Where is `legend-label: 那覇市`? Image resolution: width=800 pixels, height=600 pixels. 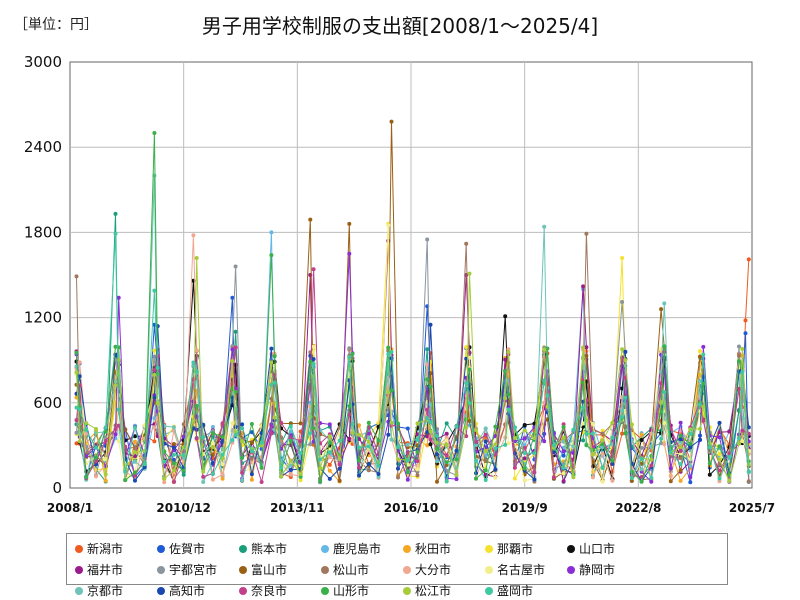
legend-label: 那覇市 is located at coordinates (515, 549).